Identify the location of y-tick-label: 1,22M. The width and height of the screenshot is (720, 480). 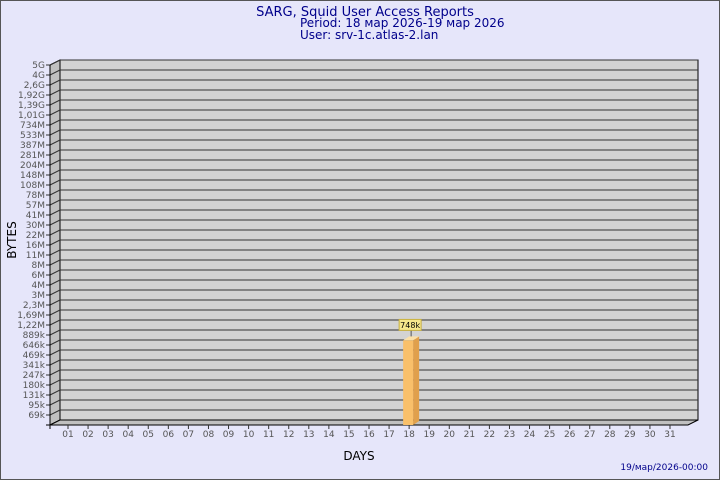
(31, 326).